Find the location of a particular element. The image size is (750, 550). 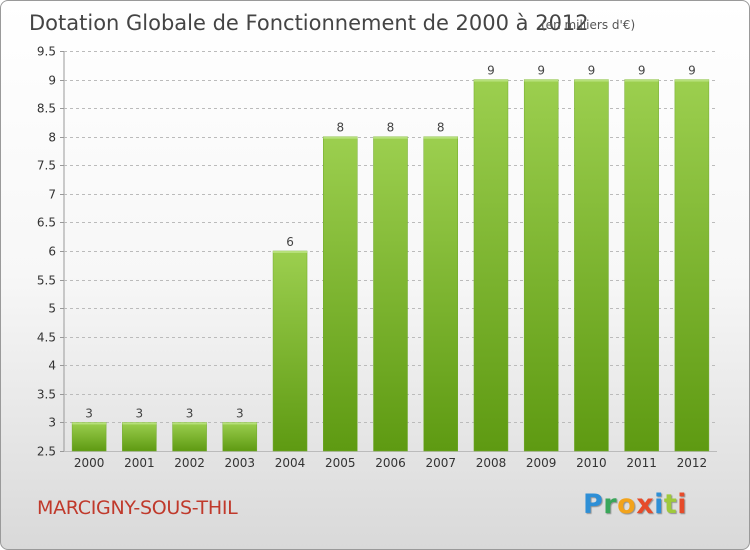

y-tick-label: 8.5 is located at coordinates (46, 109).